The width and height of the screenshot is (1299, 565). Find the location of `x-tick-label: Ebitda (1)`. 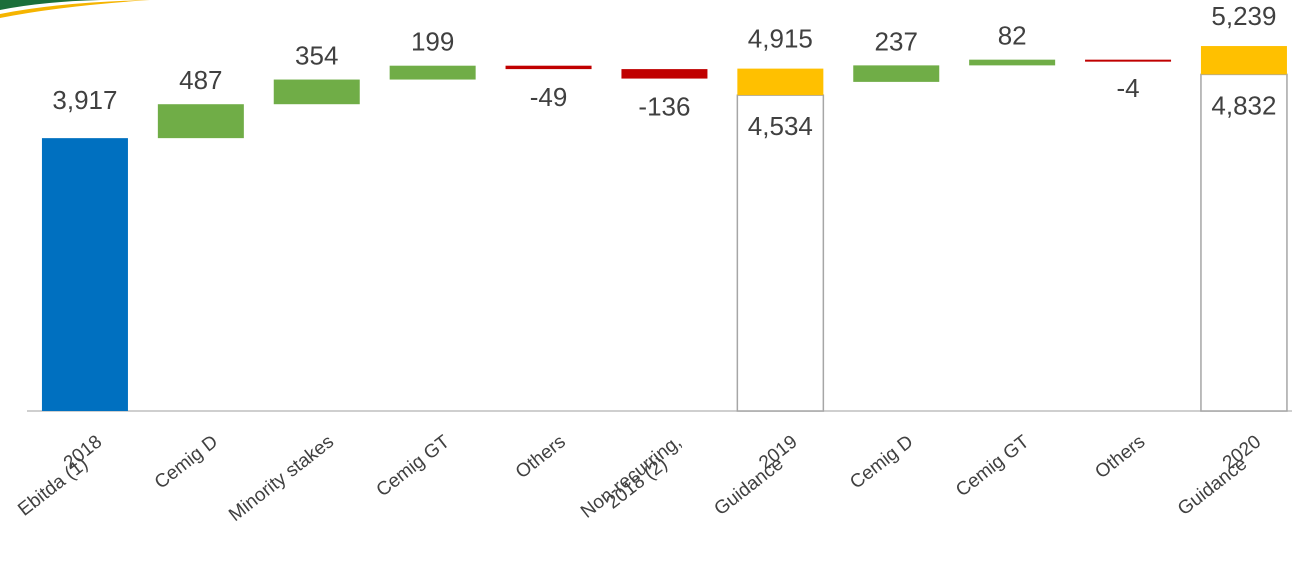

x-tick-label: Ebitda (1) is located at coordinates (53, 486).